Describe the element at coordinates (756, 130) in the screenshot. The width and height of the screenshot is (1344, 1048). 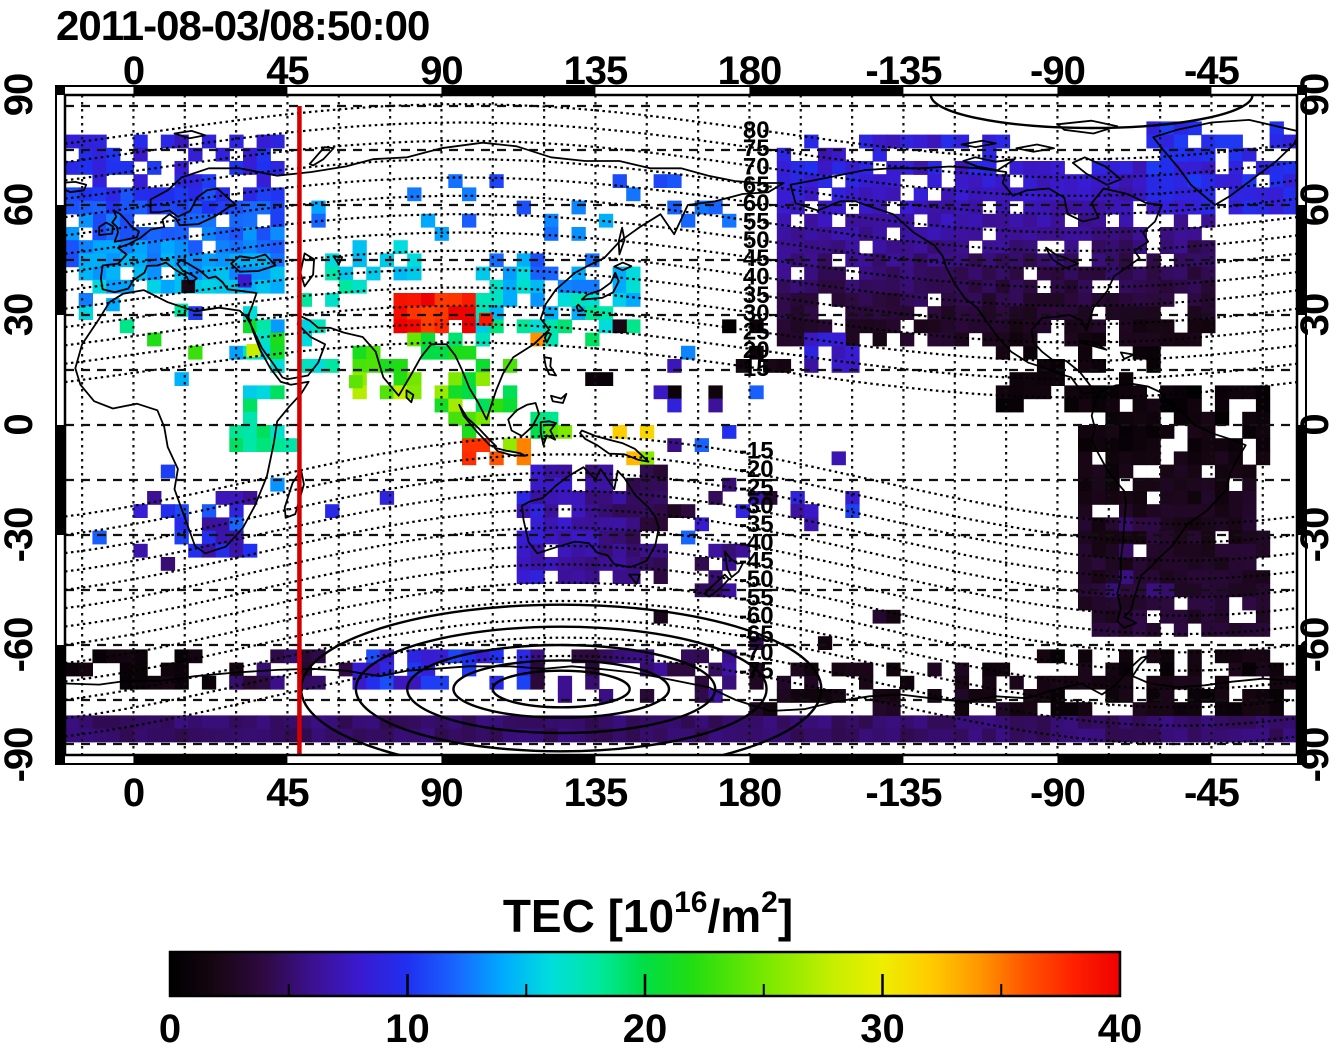
I see `contour-label: 80` at that location.